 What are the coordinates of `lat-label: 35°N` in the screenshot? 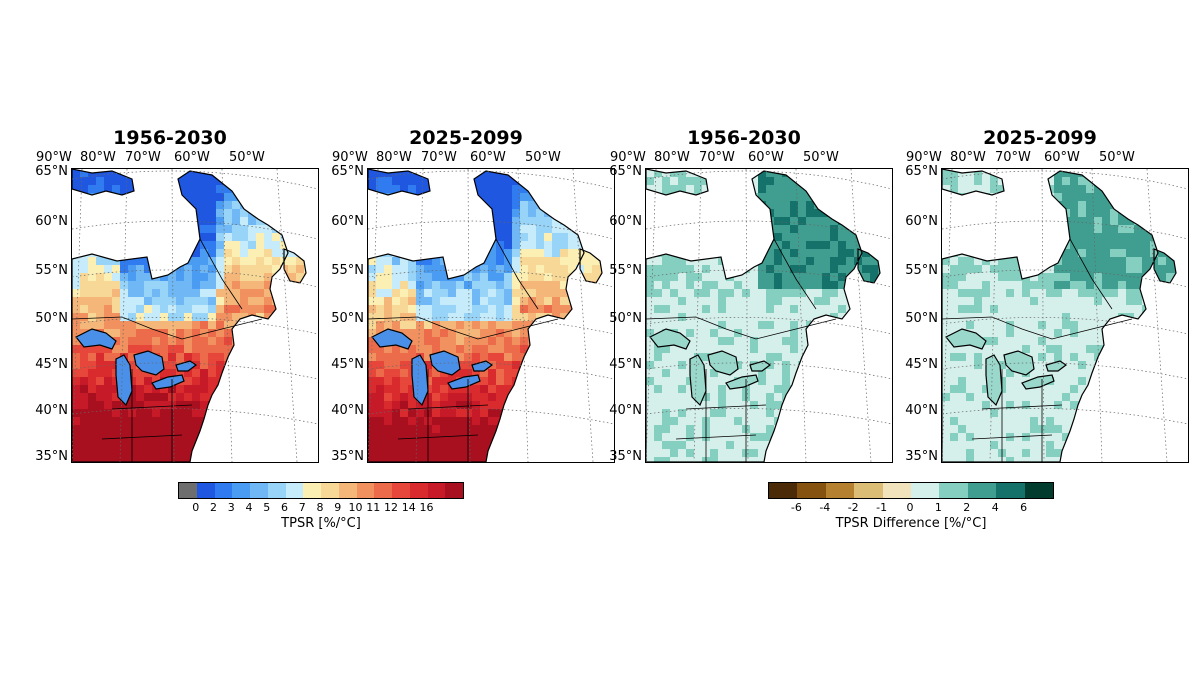 It's located at (625, 456).